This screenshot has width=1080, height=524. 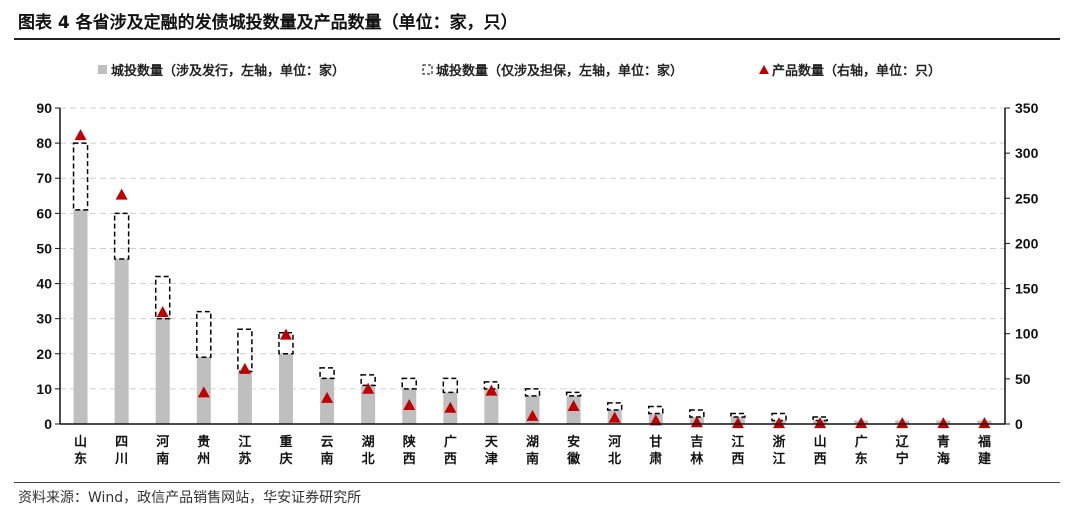 I want to click on right-tick-label: 250, so click(x=1027, y=198).